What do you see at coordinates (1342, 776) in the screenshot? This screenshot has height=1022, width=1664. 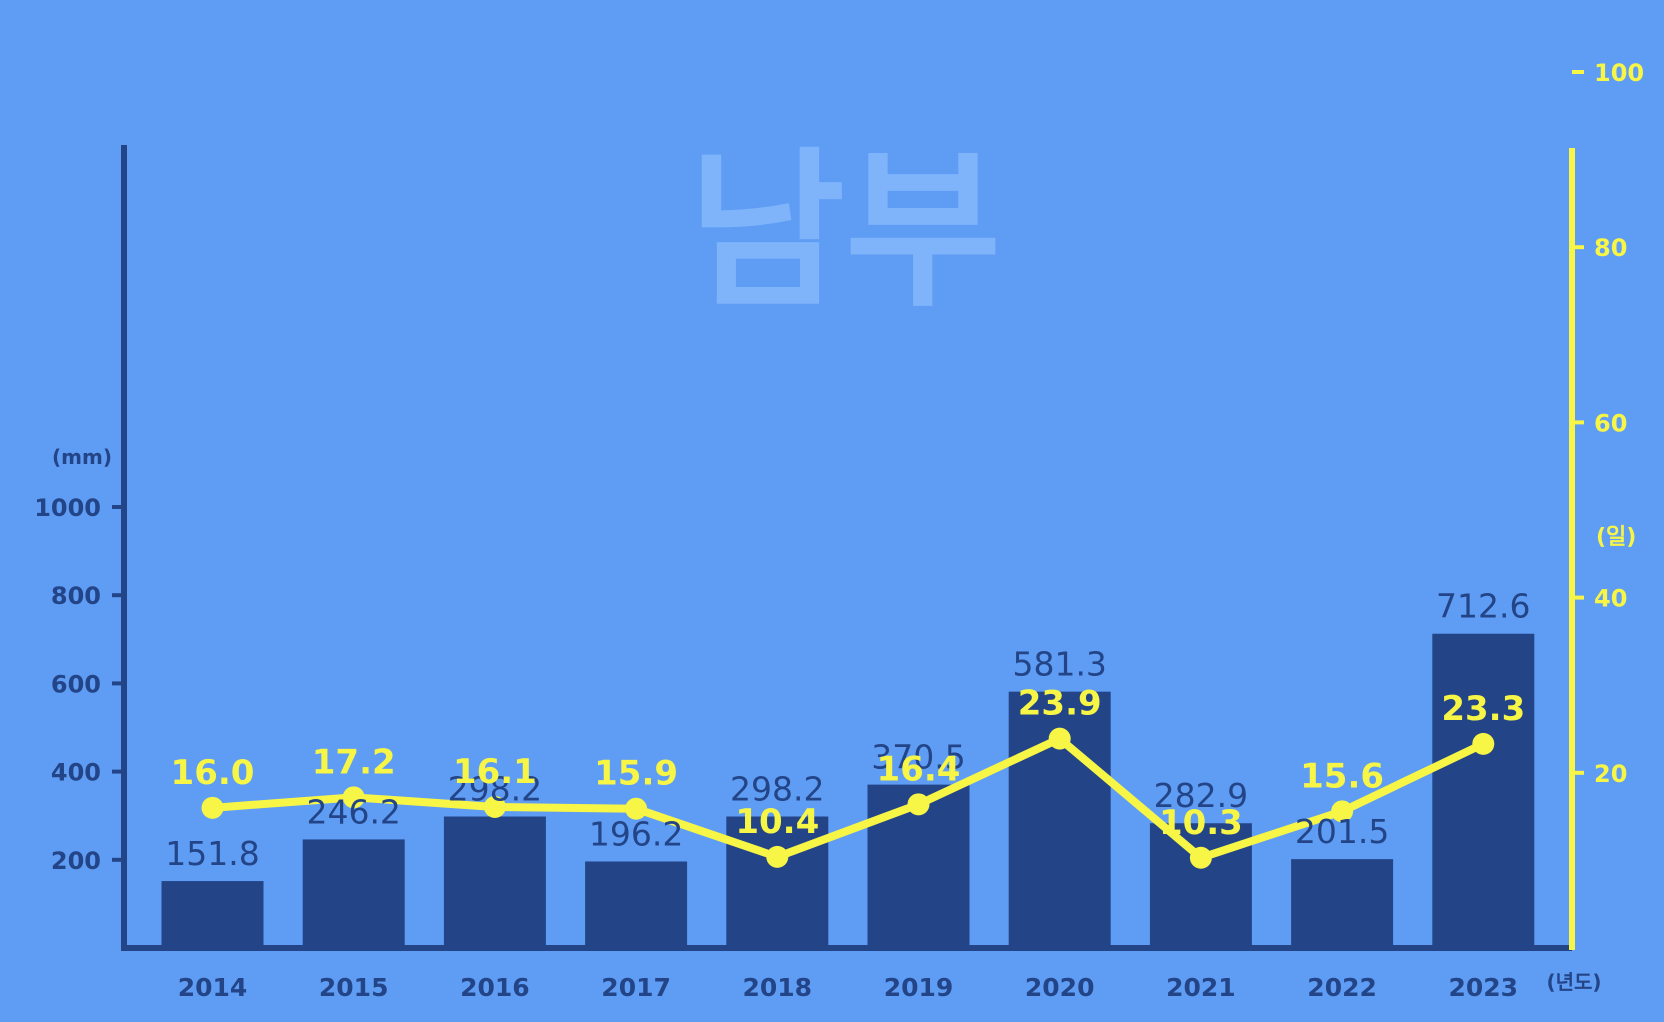 I see `line-value-label-2022: 15.6` at bounding box center [1342, 776].